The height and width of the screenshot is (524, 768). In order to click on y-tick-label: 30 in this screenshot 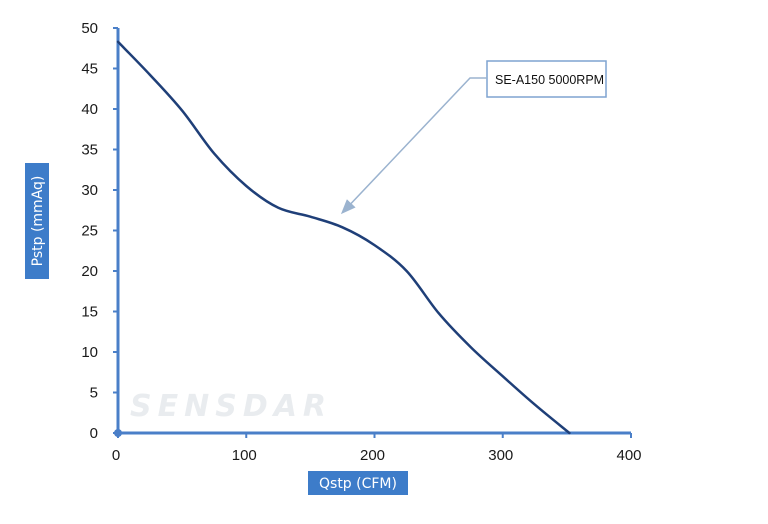, I will do `click(89, 190)`.